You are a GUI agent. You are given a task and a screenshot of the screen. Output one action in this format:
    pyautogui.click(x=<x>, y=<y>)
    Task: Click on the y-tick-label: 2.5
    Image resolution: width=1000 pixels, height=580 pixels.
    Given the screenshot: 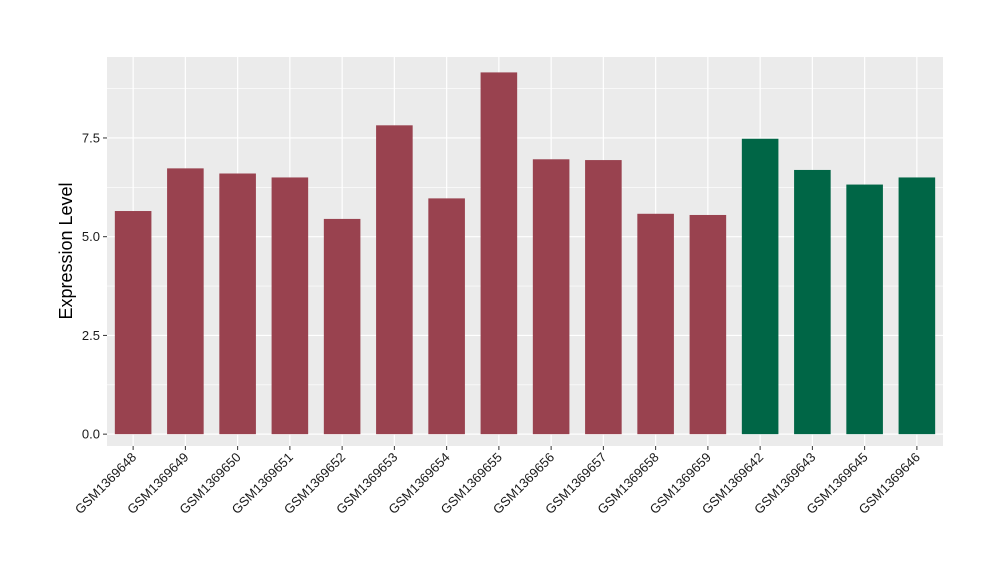 What is the action you would take?
    pyautogui.click(x=91, y=335)
    